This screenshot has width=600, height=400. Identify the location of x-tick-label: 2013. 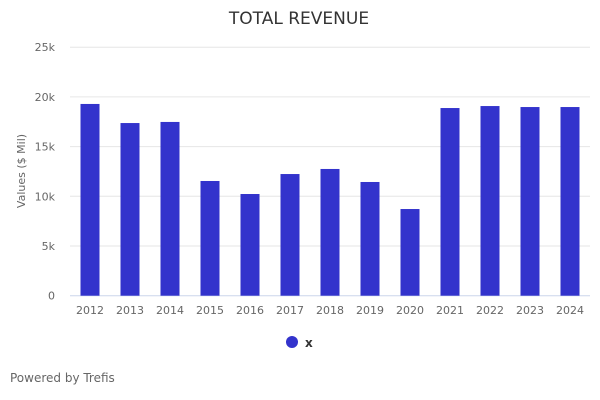
(130, 310).